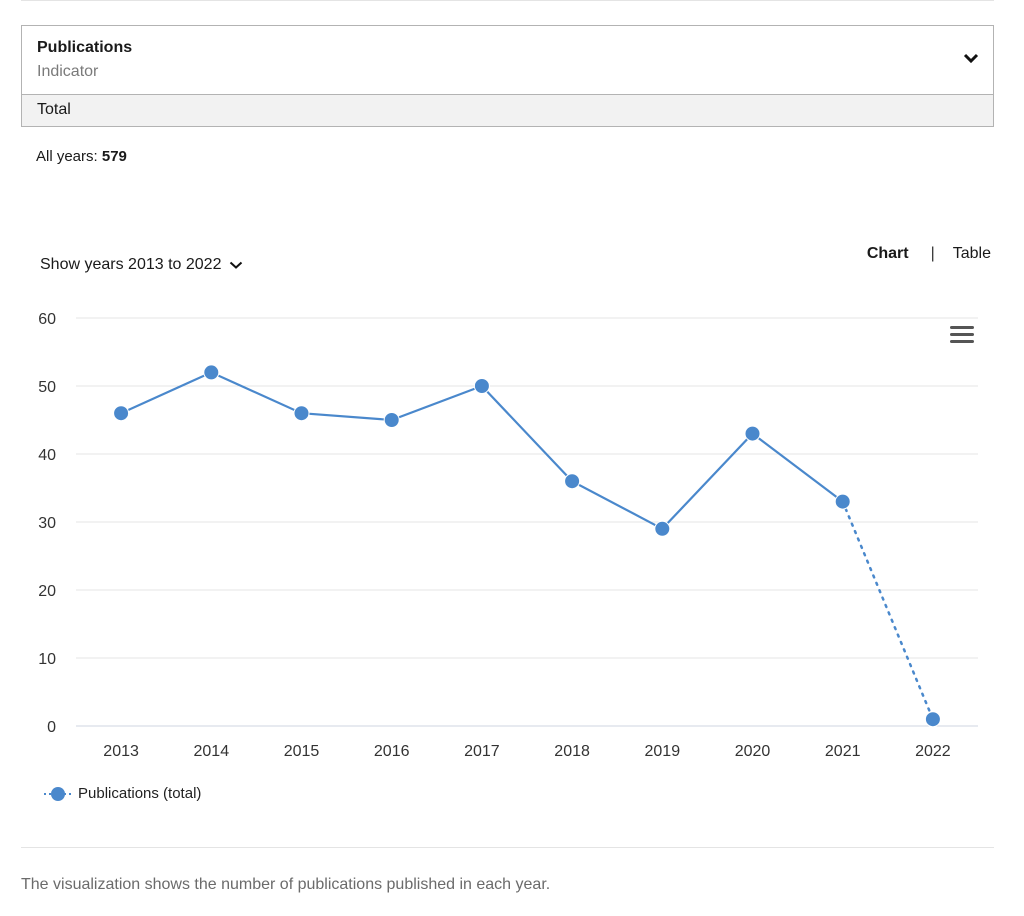  What do you see at coordinates (58, 793) in the screenshot?
I see `legend-marker-icon` at bounding box center [58, 793].